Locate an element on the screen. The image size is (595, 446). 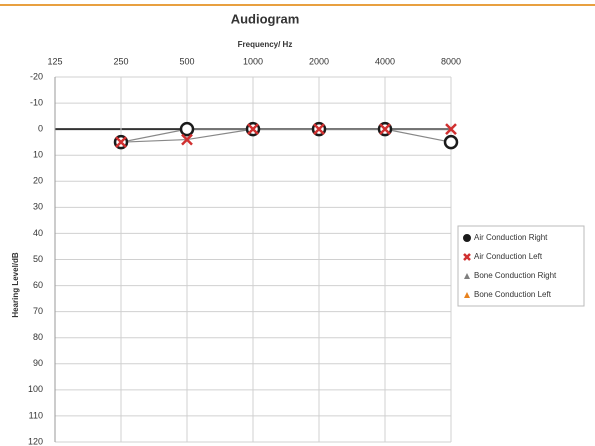
chart-title: Audiogram is located at coordinates (265, 18).